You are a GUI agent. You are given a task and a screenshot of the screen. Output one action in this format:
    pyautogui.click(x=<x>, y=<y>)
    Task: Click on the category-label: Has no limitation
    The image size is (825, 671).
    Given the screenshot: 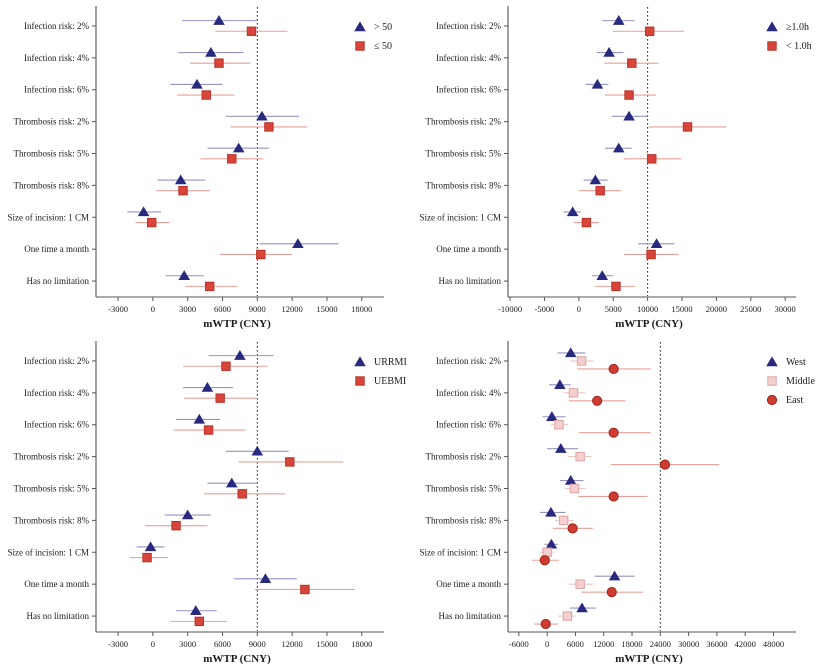 What is the action you would take?
    pyautogui.click(x=470, y=616)
    